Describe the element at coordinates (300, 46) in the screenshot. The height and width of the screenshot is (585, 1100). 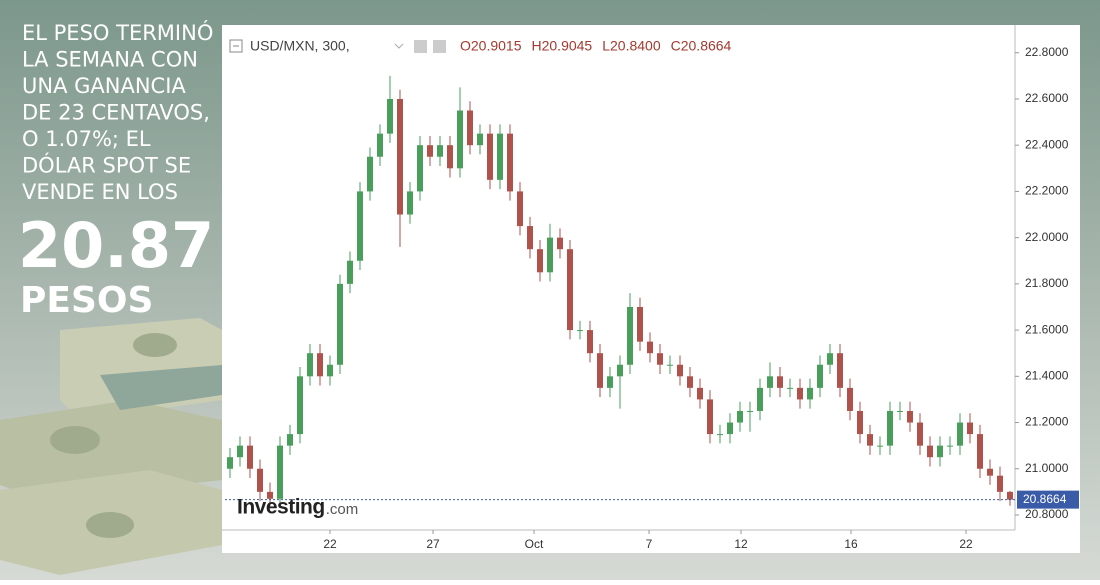
I see `symbol: USD/MXN, 300,` at that location.